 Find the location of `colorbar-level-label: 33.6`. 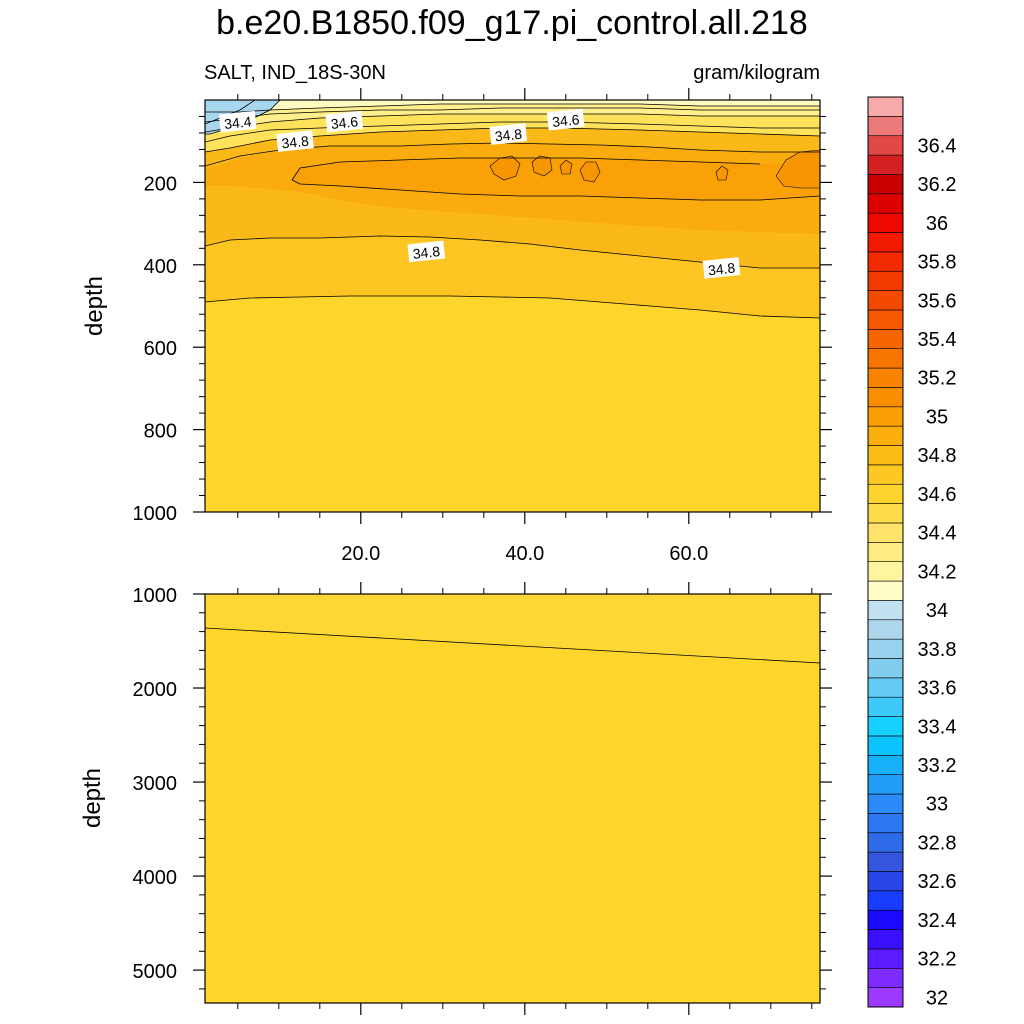

colorbar-level-label: 33.6 is located at coordinates (937, 689).